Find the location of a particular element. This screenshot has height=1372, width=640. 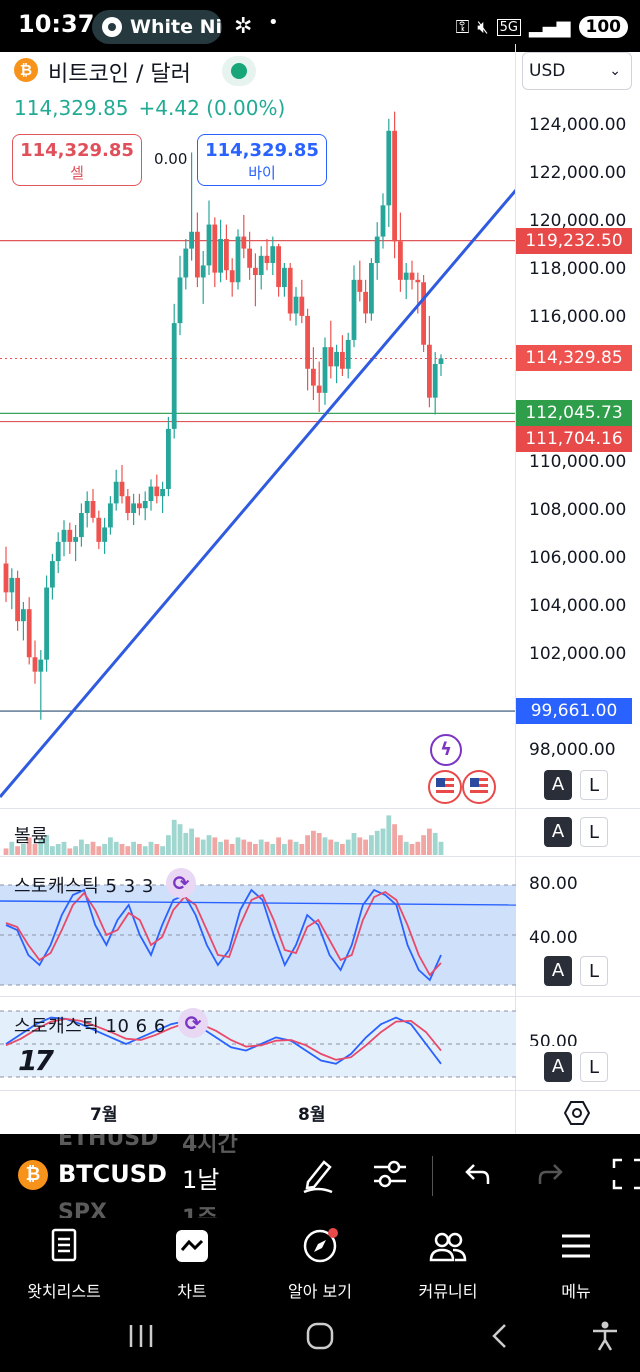

watchlist-icon is located at coordinates (64, 1245).